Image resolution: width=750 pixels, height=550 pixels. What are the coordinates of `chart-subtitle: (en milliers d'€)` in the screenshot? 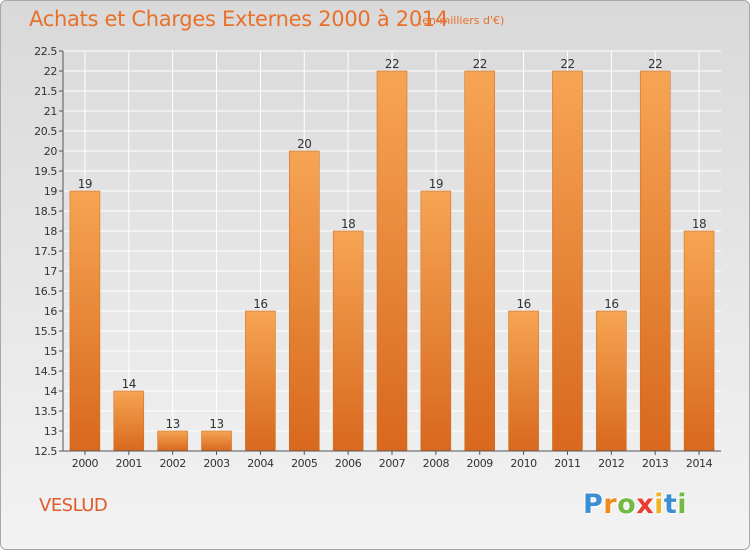 It's located at (461, 20).